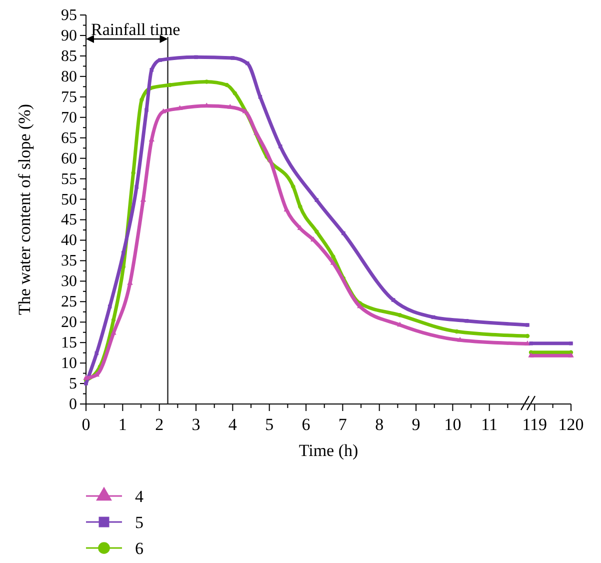 The image size is (601, 563). What do you see at coordinates (139, 548) in the screenshot?
I see `legend-label: 6` at bounding box center [139, 548].